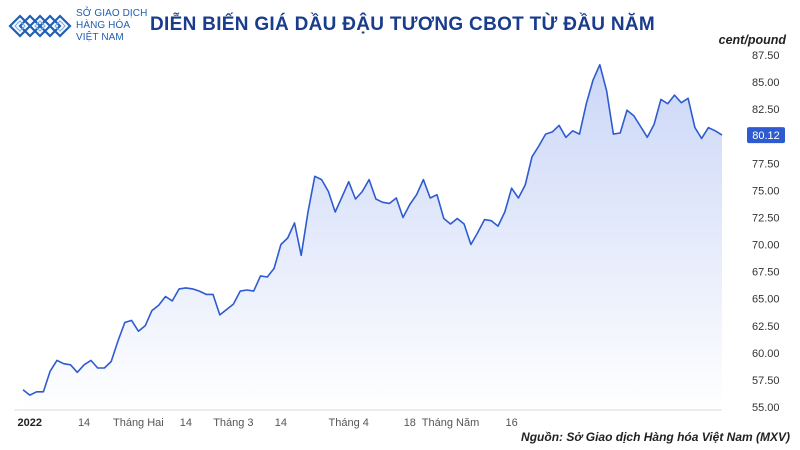  Describe the element at coordinates (766, 218) in the screenshot. I see `y-tick-label: 72.50` at that location.